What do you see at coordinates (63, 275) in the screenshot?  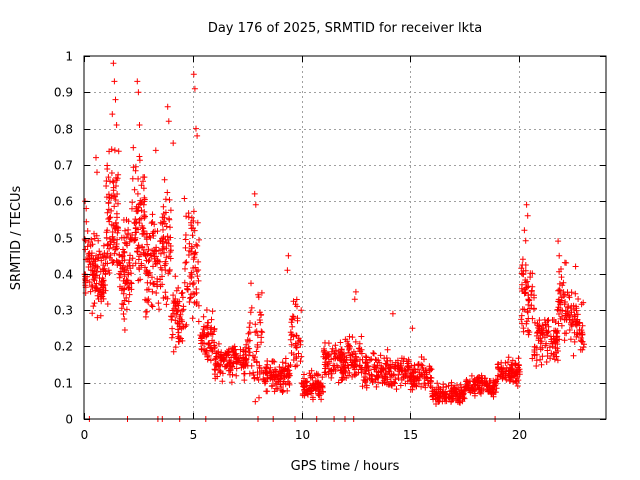 I see `y-tick-label: 0.4` at bounding box center [63, 275].